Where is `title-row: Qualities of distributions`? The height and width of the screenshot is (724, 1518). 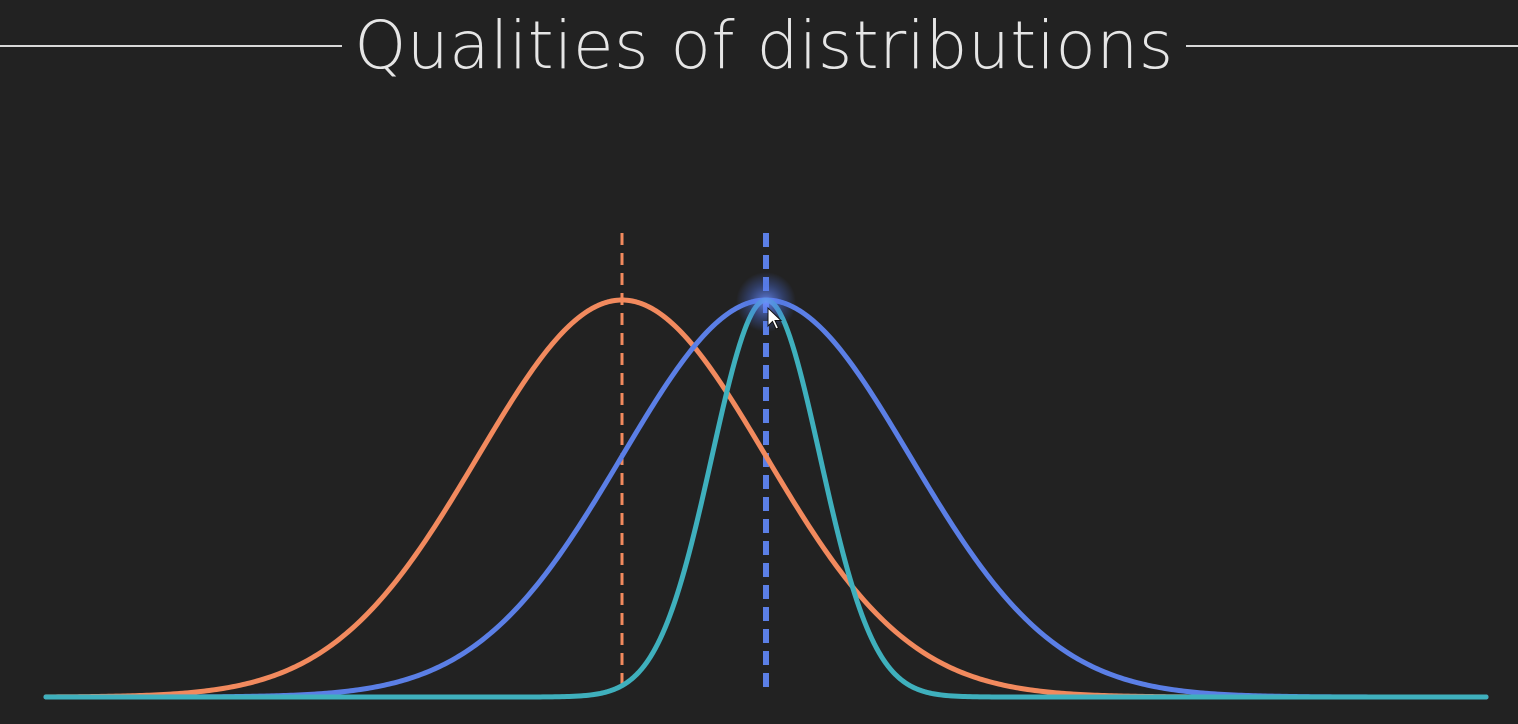
title-row: Qualities of distributions is located at coordinates (759, 47).